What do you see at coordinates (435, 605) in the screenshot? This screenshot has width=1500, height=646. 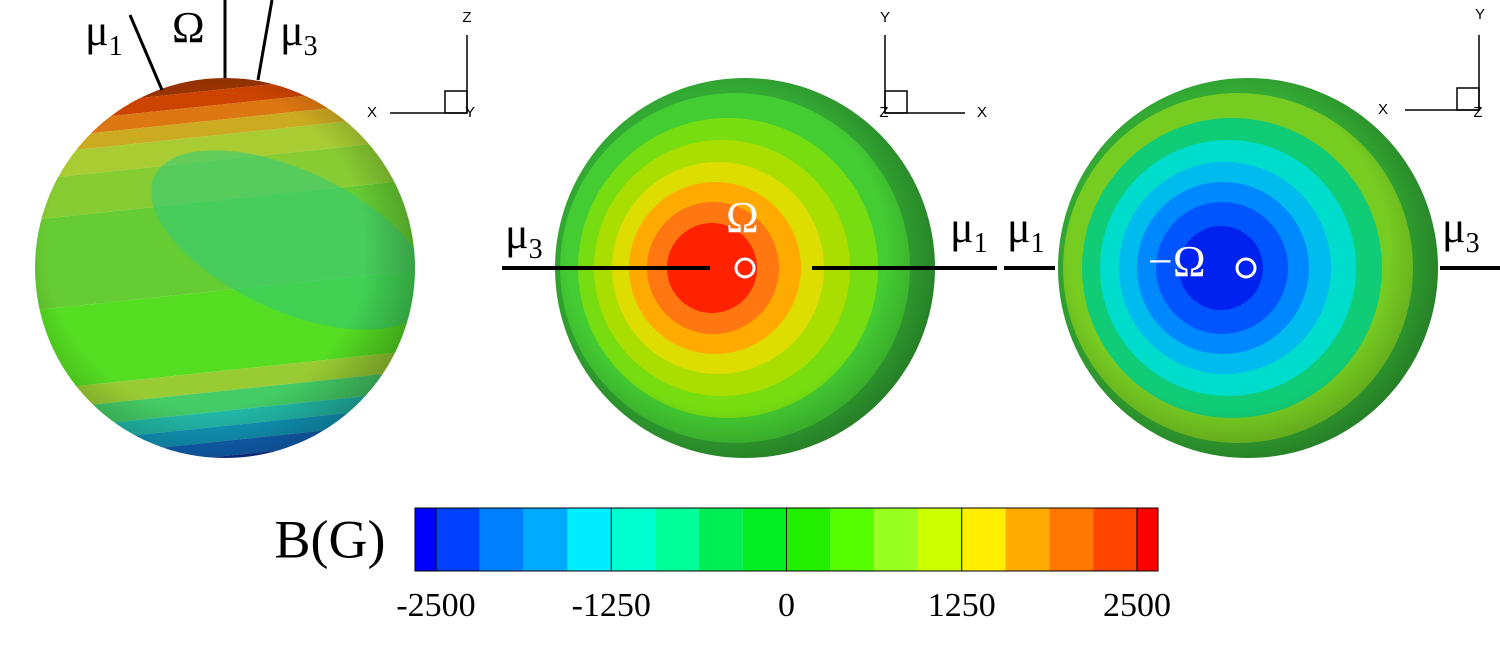 I see `tick-label: -2500` at bounding box center [435, 605].